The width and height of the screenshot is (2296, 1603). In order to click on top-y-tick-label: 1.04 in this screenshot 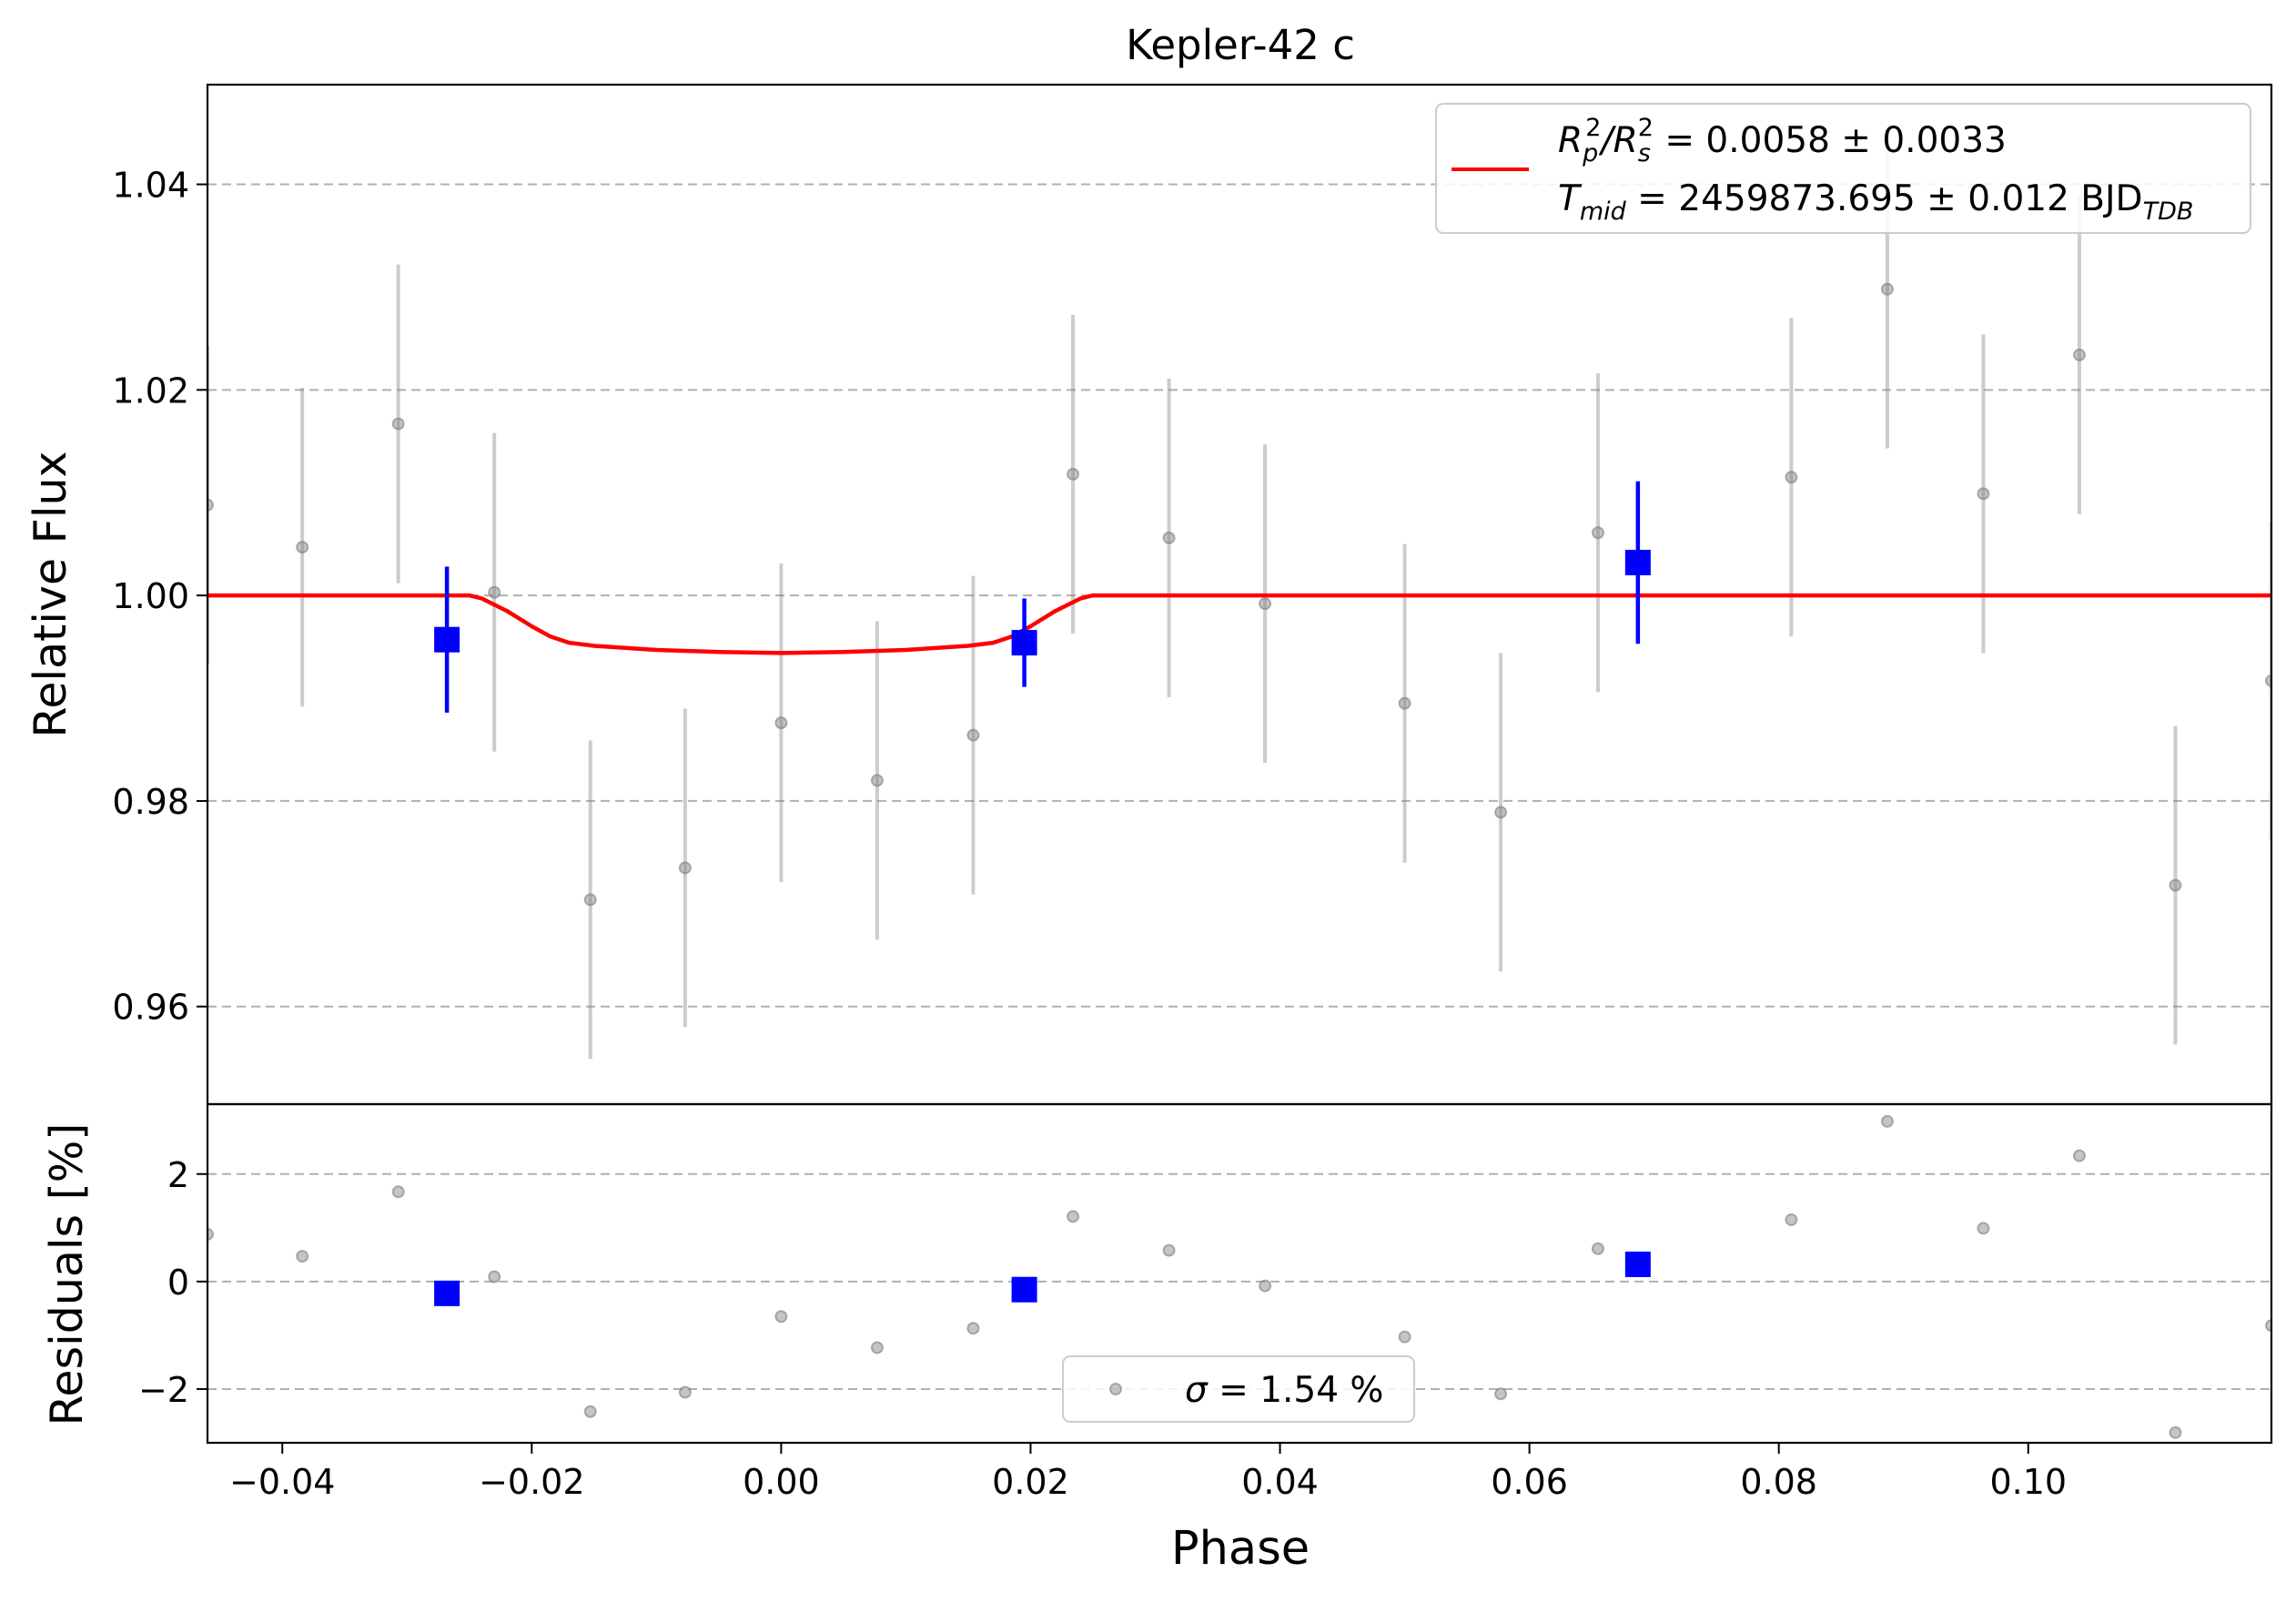, I will do `click(151, 186)`.